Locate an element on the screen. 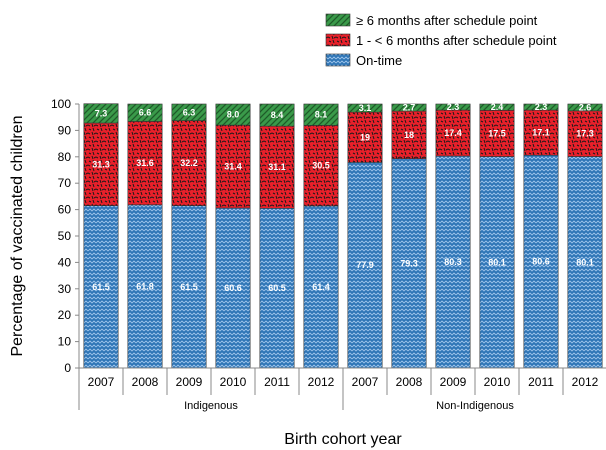 This screenshot has height=450, width=606. data-label: 6.6 is located at coordinates (145, 113).